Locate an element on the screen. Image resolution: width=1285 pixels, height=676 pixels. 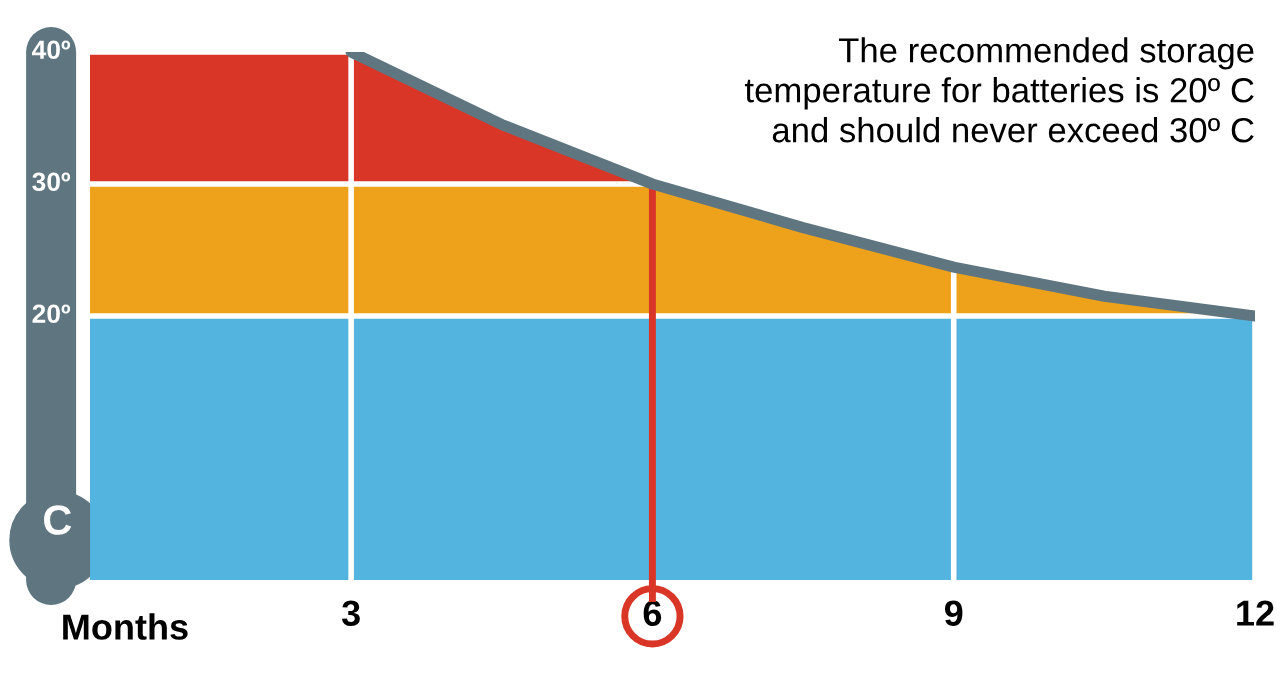
y-tick-label: 30º is located at coordinates (51, 182).